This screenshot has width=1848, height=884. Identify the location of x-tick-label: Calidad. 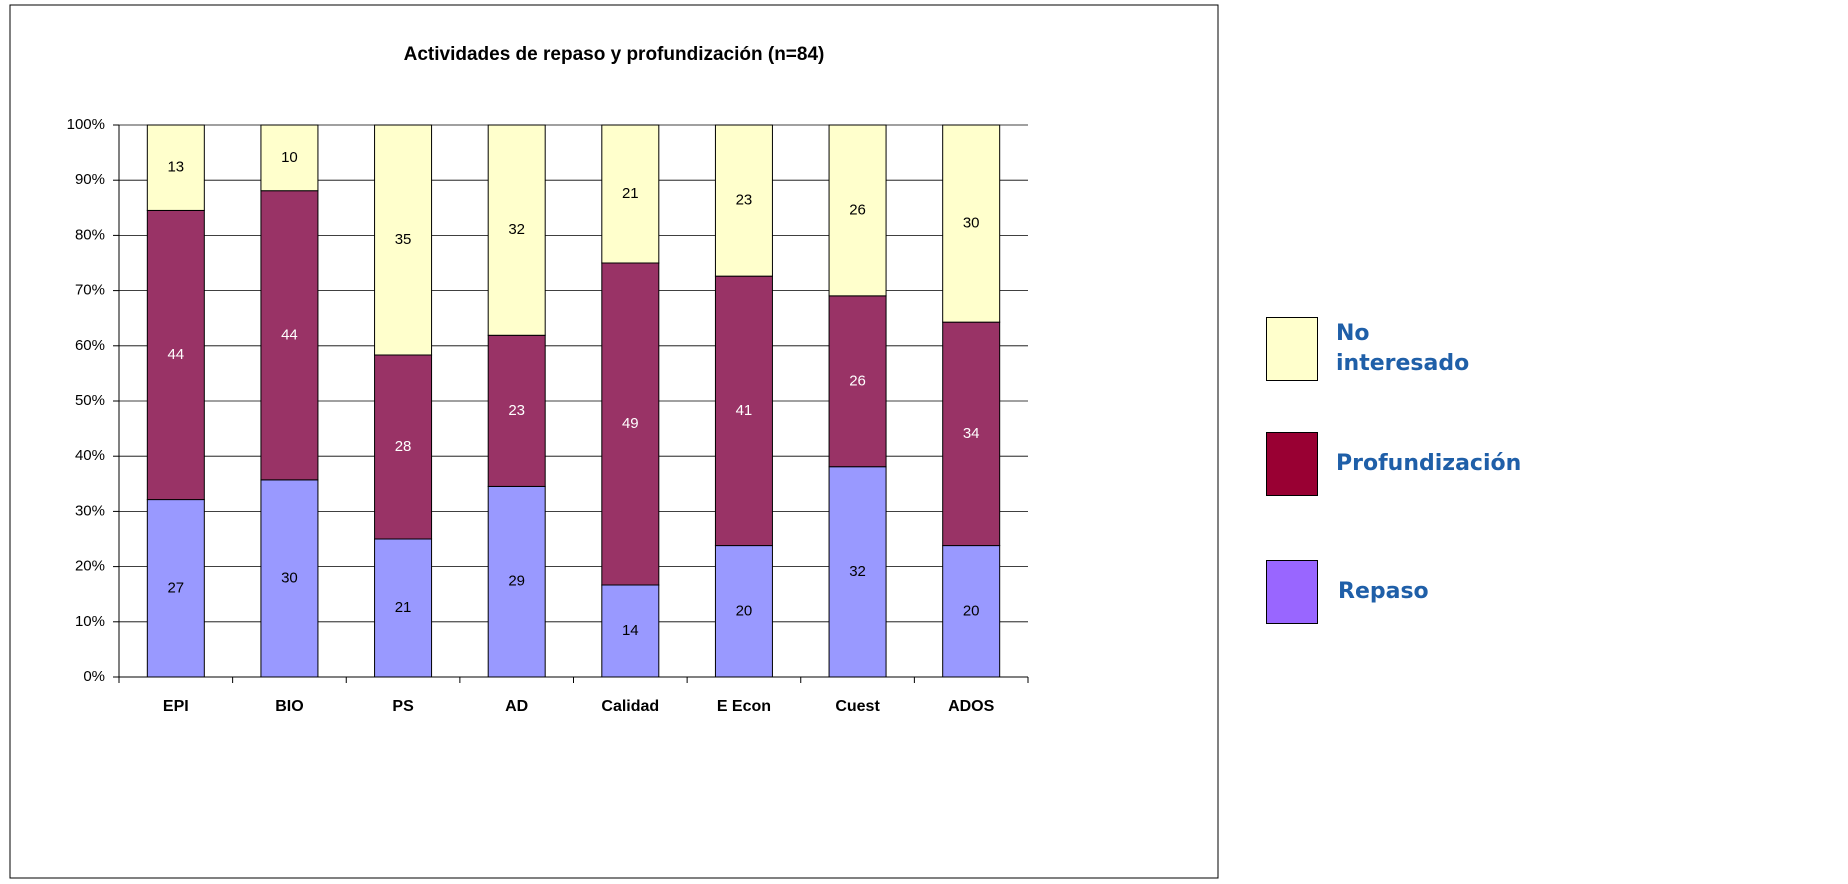
(630, 706).